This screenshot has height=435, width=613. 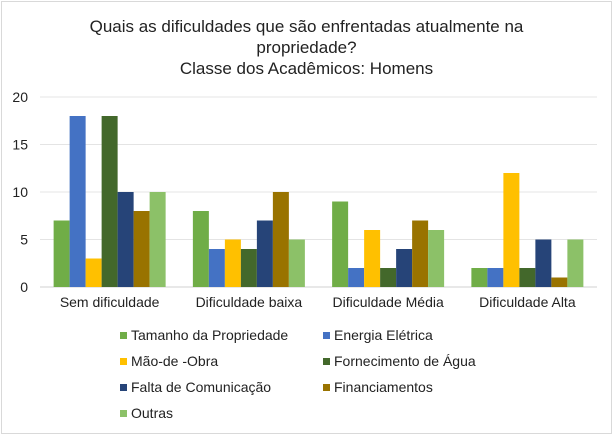 What do you see at coordinates (20, 145) in the screenshot?
I see `y-tick-label: 15` at bounding box center [20, 145].